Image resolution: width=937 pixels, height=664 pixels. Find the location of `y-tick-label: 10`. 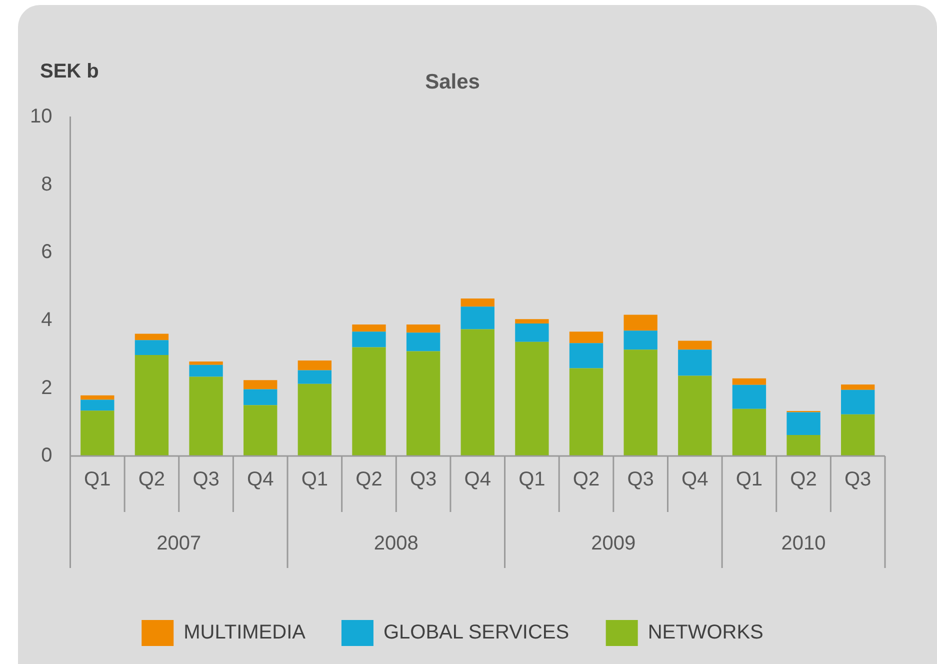

y-tick-label: 10 is located at coordinates (41, 117).